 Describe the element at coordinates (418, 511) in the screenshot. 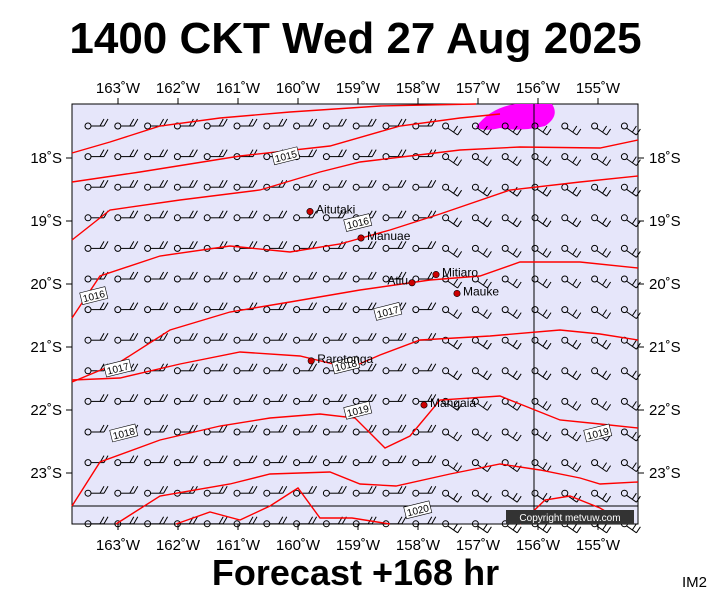

I see `isobar-label-text: 1020` at that location.